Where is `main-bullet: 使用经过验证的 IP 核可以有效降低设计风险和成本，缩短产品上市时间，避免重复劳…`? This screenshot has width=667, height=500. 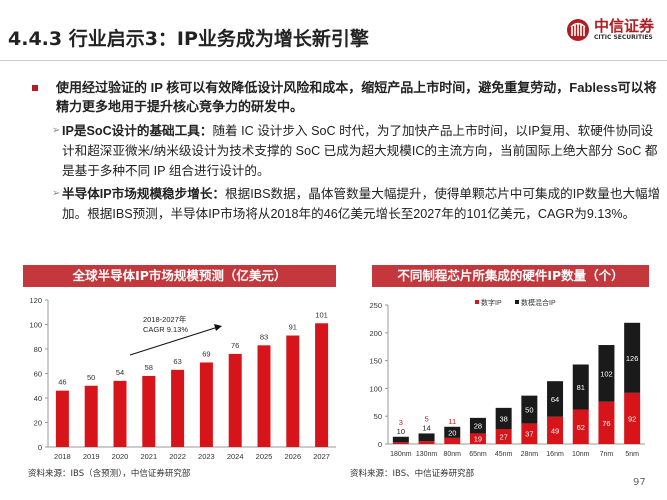 main-bullet: 使用经过验证的 IP 核可以有效降低设计风险和成本，缩短产品上市时间，避免重复劳… is located at coordinates (348, 97).